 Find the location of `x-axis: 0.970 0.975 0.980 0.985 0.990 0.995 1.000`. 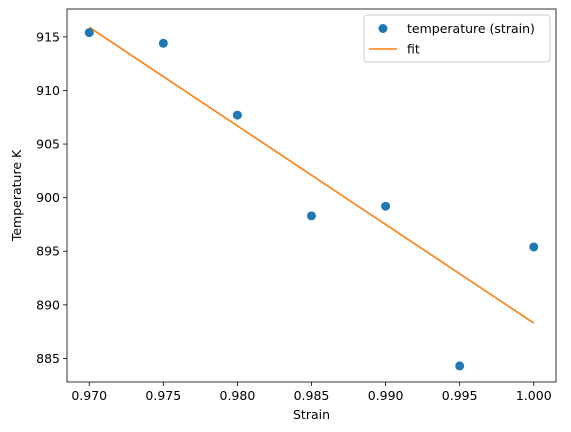

x-axis: 0.970 0.975 0.980 0.985 0.990 0.995 1.000 is located at coordinates (311, 392).